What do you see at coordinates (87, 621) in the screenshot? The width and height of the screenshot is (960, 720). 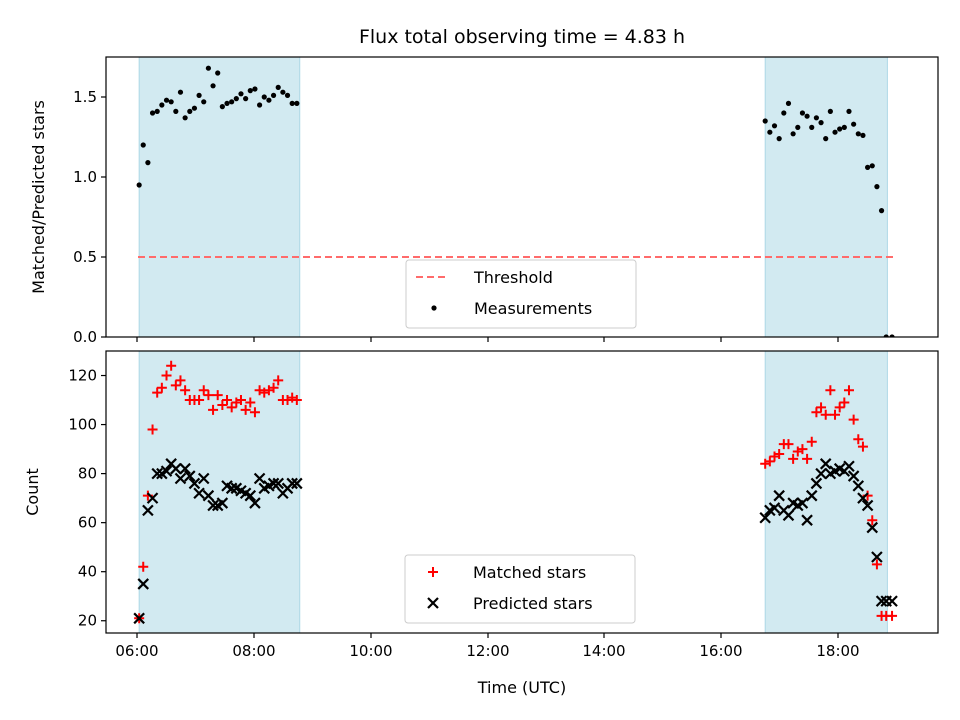 I see `y-tick-label: 20` at bounding box center [87, 621].